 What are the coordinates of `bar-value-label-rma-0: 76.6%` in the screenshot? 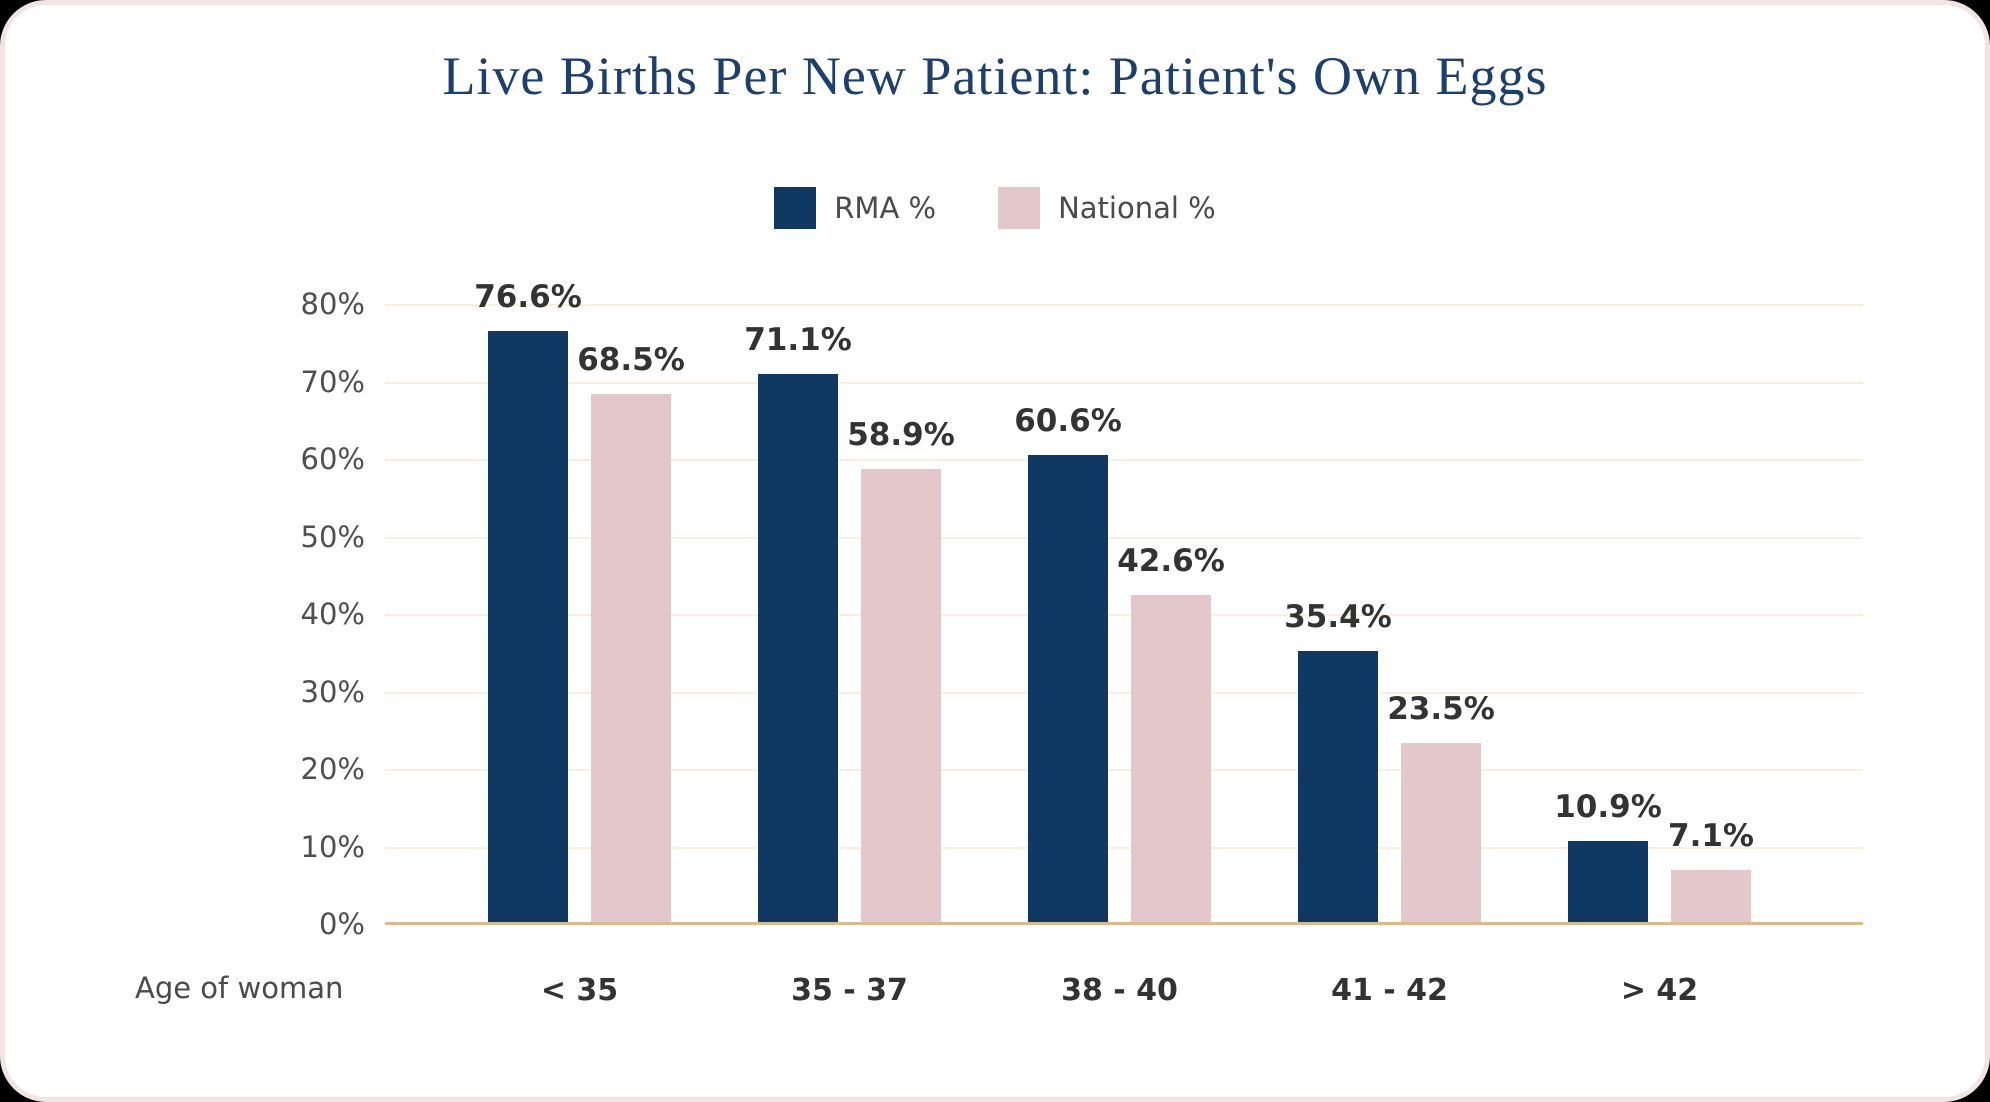 It's located at (528, 297).